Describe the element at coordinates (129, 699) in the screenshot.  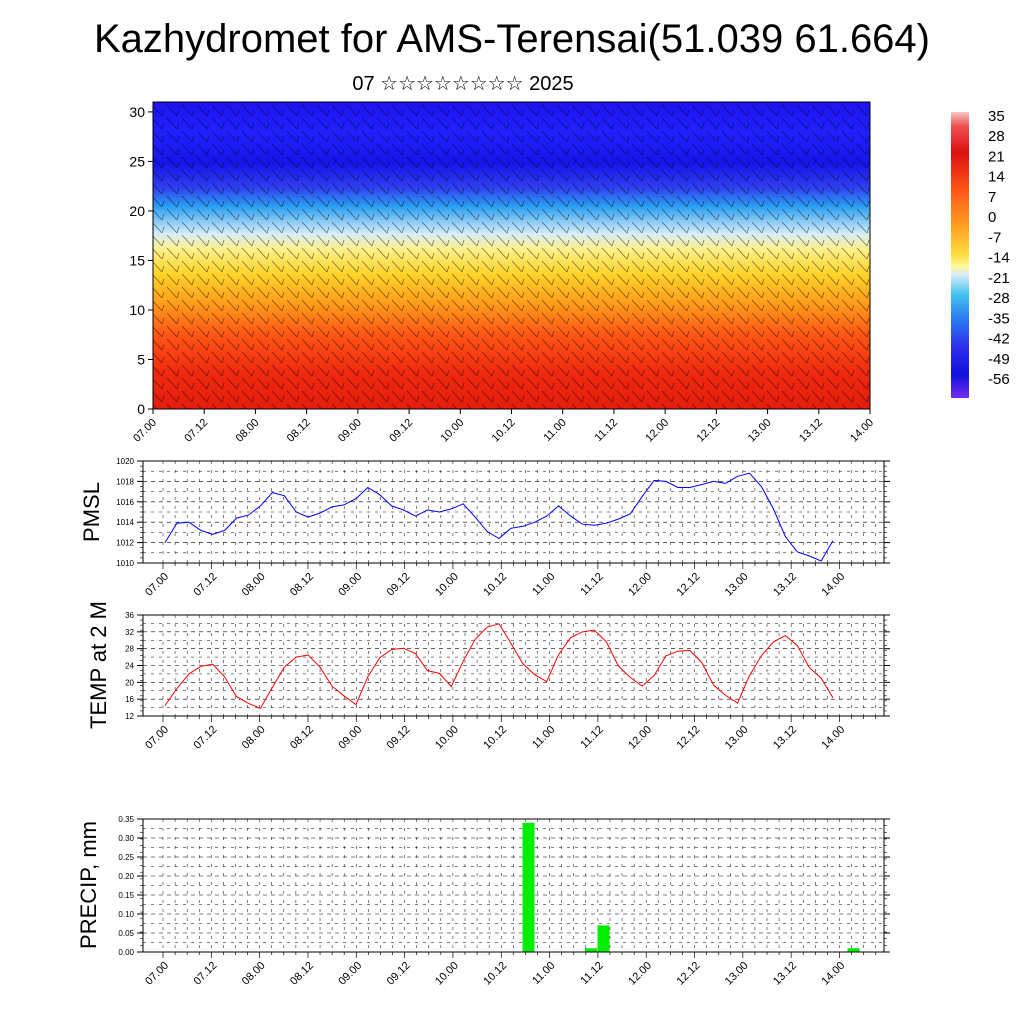
I see `y-tick-label: 16` at that location.